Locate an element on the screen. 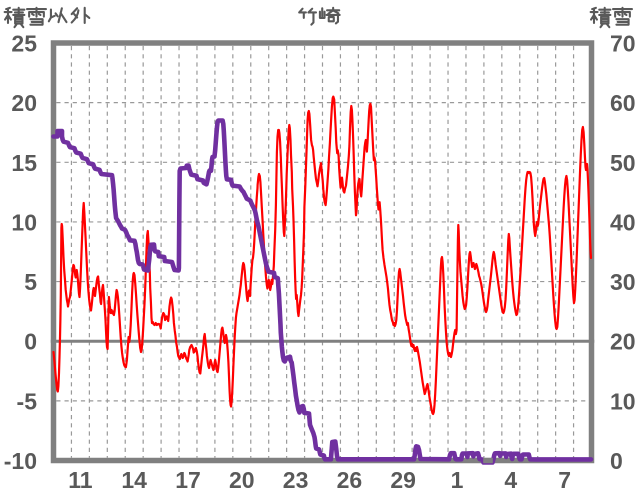 This screenshot has height=501, width=636. svg-text: 14 is located at coordinates (134, 480).